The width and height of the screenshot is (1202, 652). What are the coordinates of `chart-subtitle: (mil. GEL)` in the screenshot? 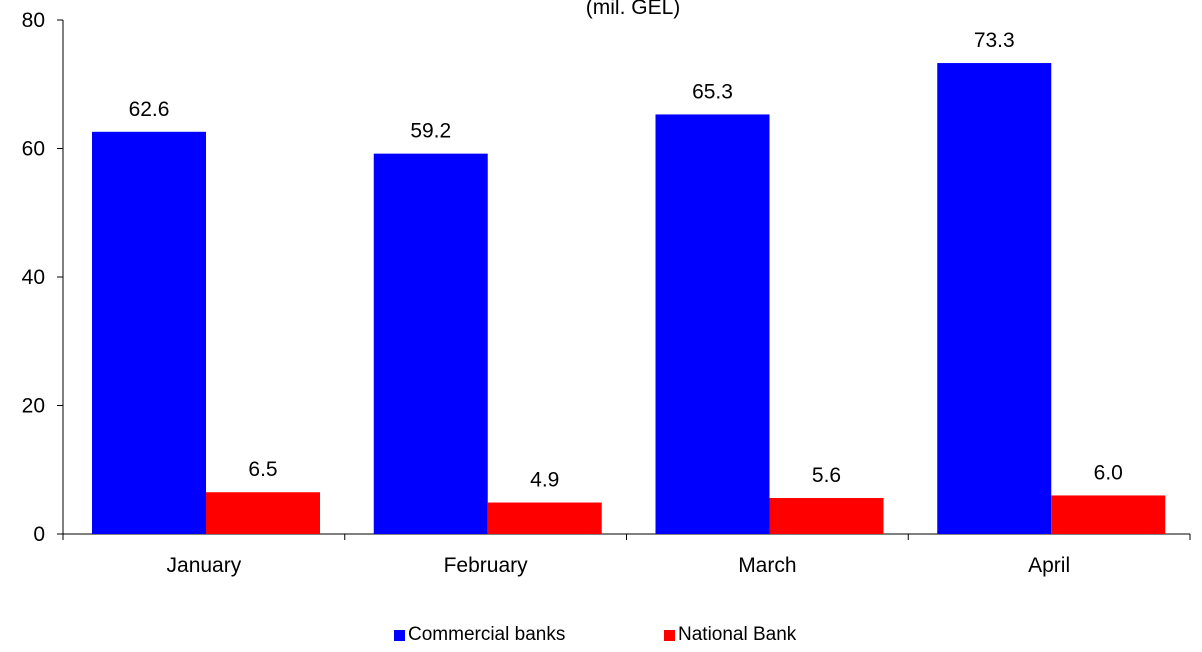 It's located at (633, 9).